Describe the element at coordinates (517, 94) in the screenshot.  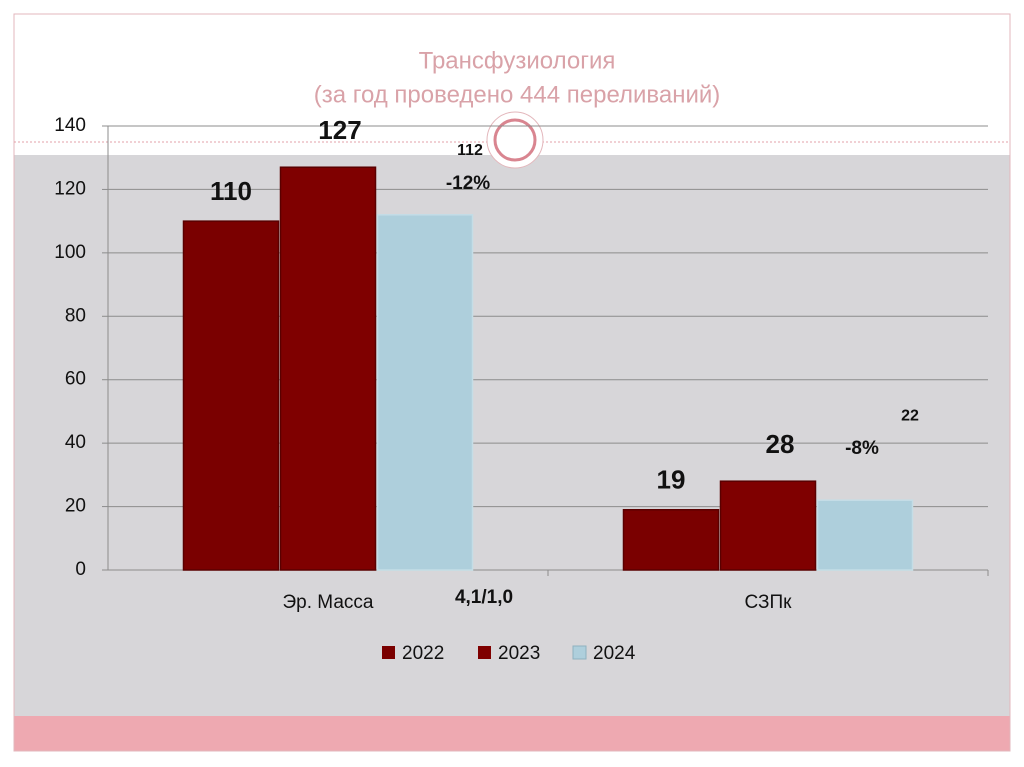
I see `chart-subtitle: (за год проведено 444 переливаний)` at that location.